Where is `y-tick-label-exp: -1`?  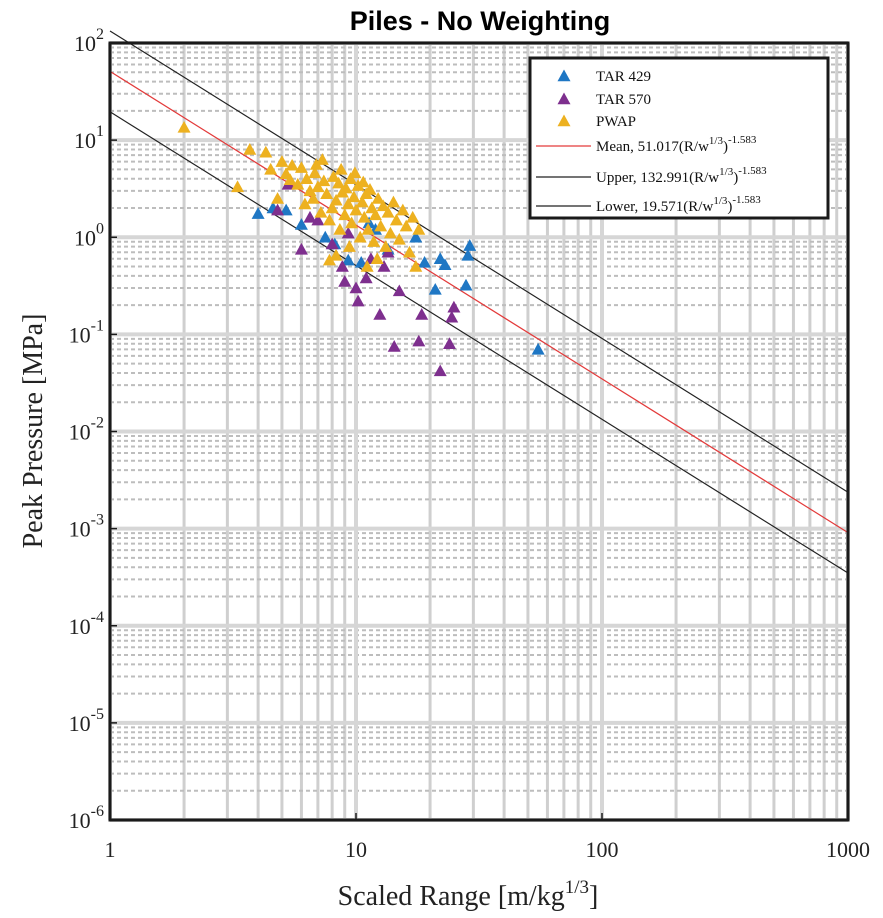
y-tick-label-exp: -1 is located at coordinates (97, 325).